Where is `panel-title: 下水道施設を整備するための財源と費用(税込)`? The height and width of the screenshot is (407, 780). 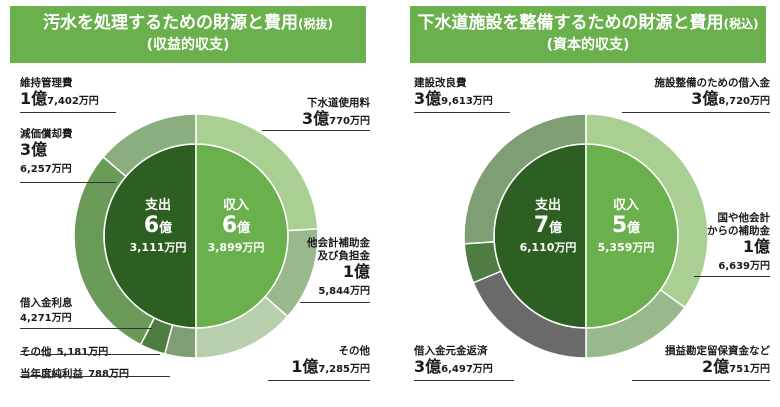 panel-title: 下水道施設を整備するための財源と費用(税込) is located at coordinates (588, 23).